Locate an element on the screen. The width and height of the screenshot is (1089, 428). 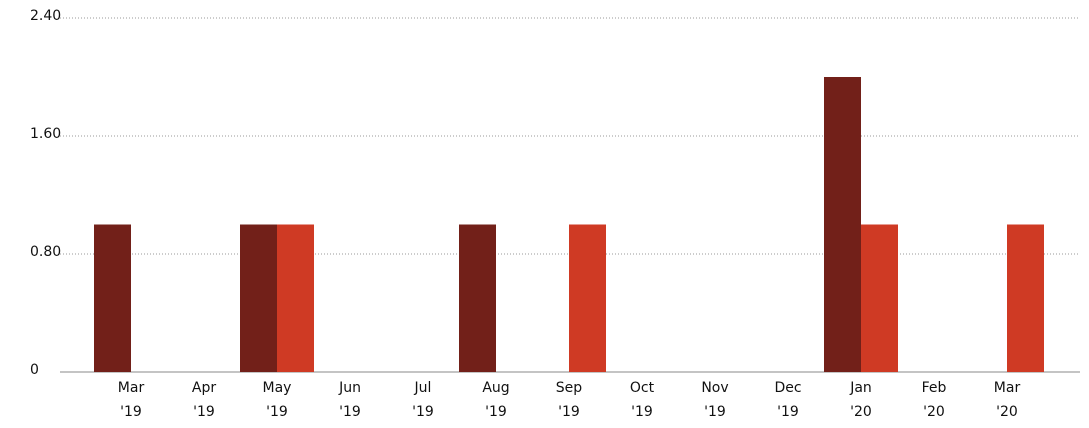
x-tick-label-line: Nov is located at coordinates (714, 388).